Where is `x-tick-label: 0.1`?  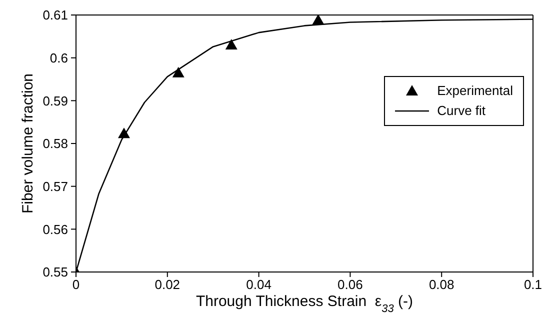
x-tick-label: 0.1 is located at coordinates (533, 284).